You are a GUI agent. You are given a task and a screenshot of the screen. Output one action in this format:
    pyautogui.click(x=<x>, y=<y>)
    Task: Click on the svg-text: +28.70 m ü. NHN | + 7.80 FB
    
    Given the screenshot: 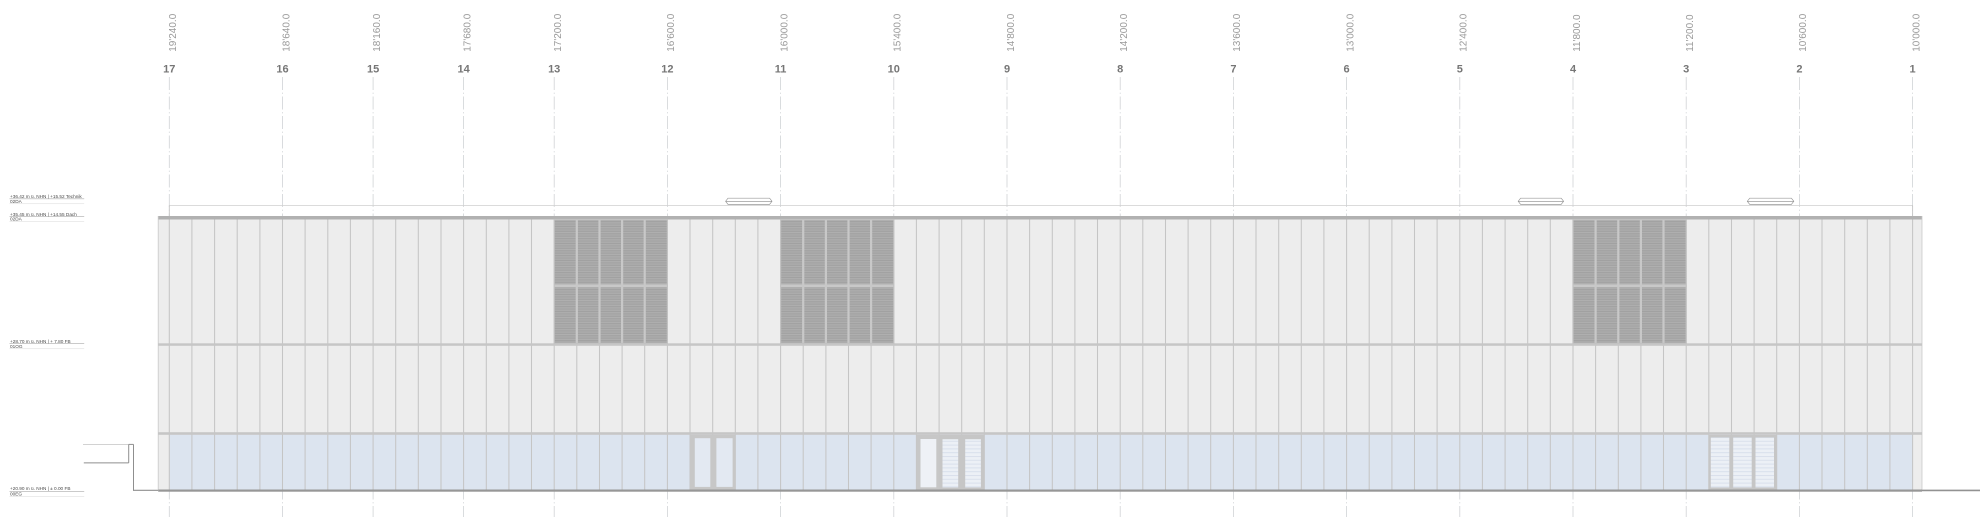 What is the action you would take?
    pyautogui.click(x=40, y=341)
    